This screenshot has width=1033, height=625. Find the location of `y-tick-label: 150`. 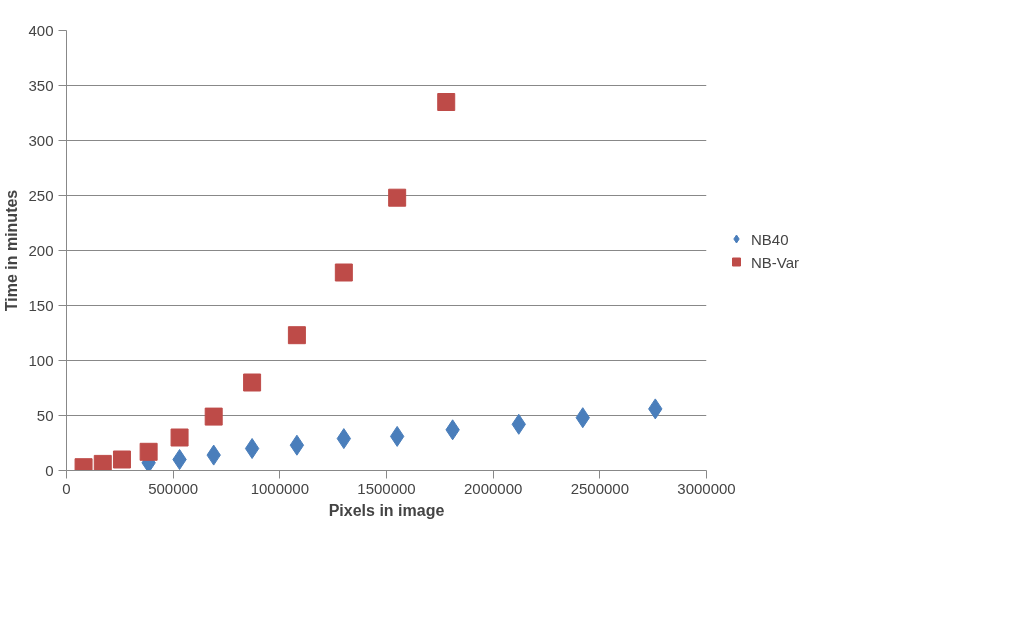

y-tick-label: 150 is located at coordinates (41, 305).